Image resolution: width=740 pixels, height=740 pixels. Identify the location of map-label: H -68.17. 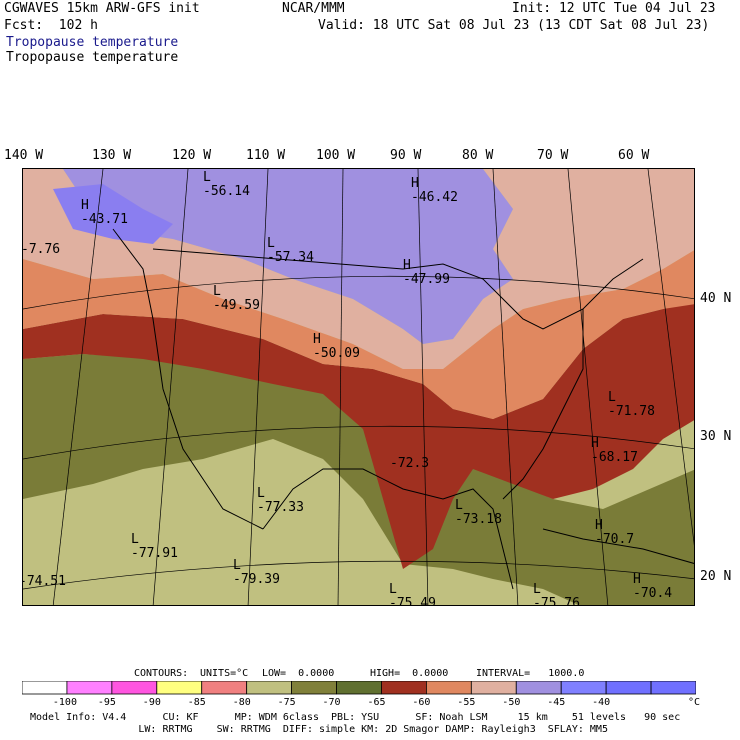
(614, 450).